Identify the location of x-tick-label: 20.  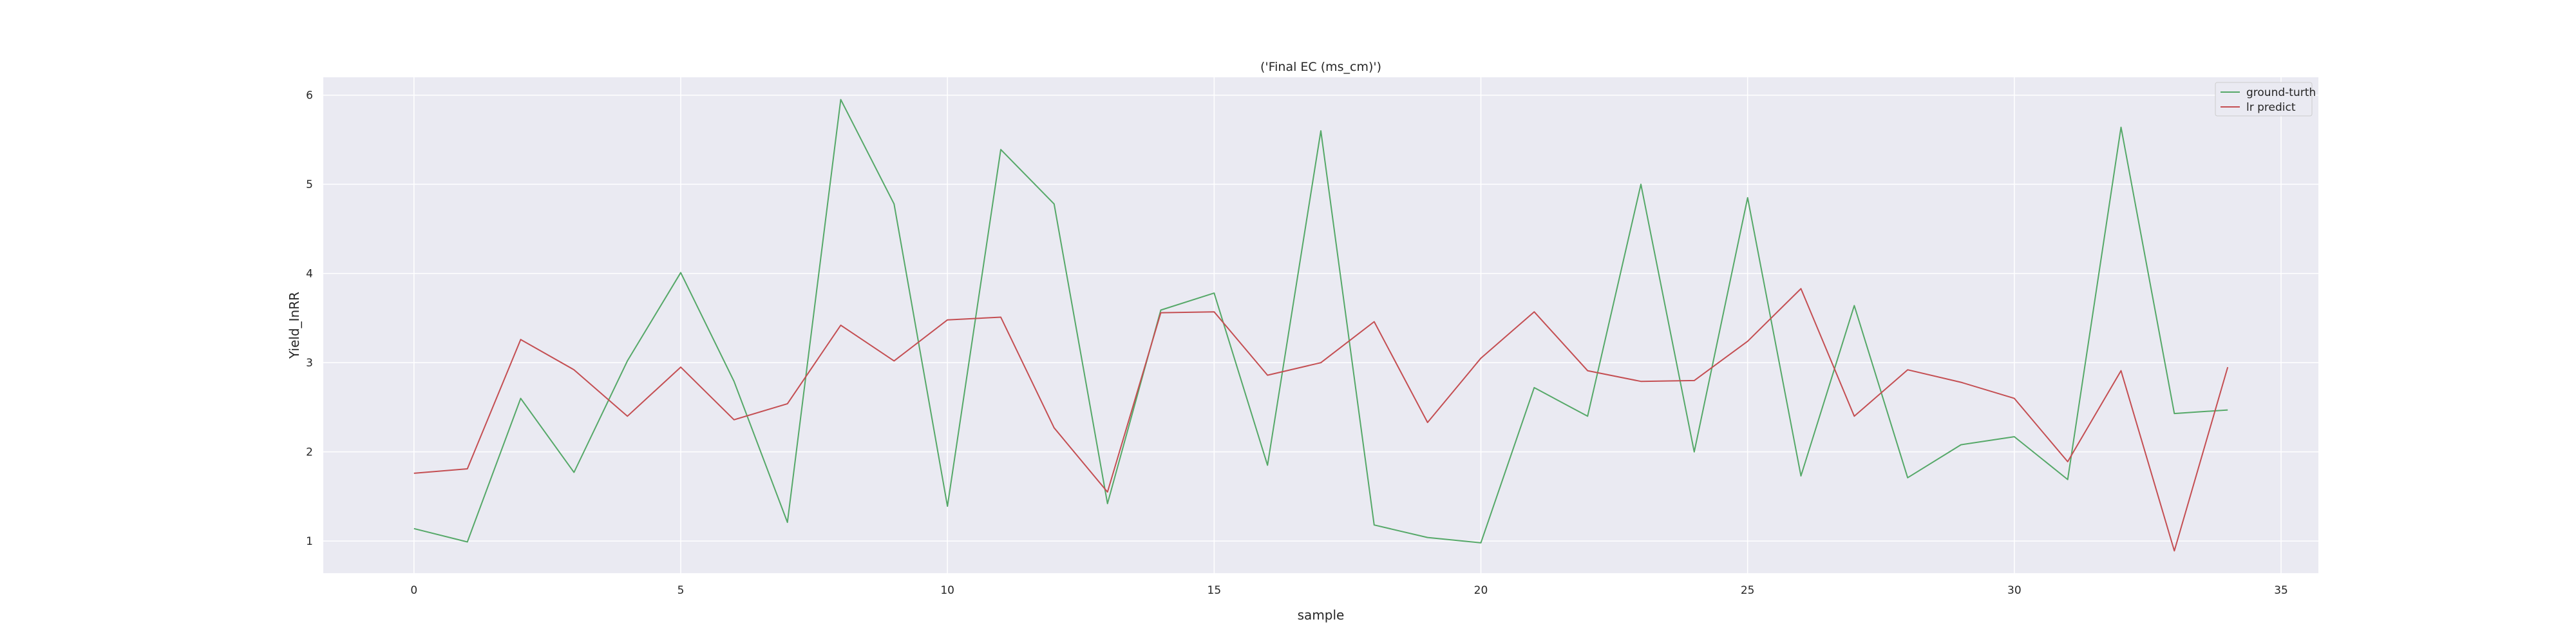
(1481, 590).